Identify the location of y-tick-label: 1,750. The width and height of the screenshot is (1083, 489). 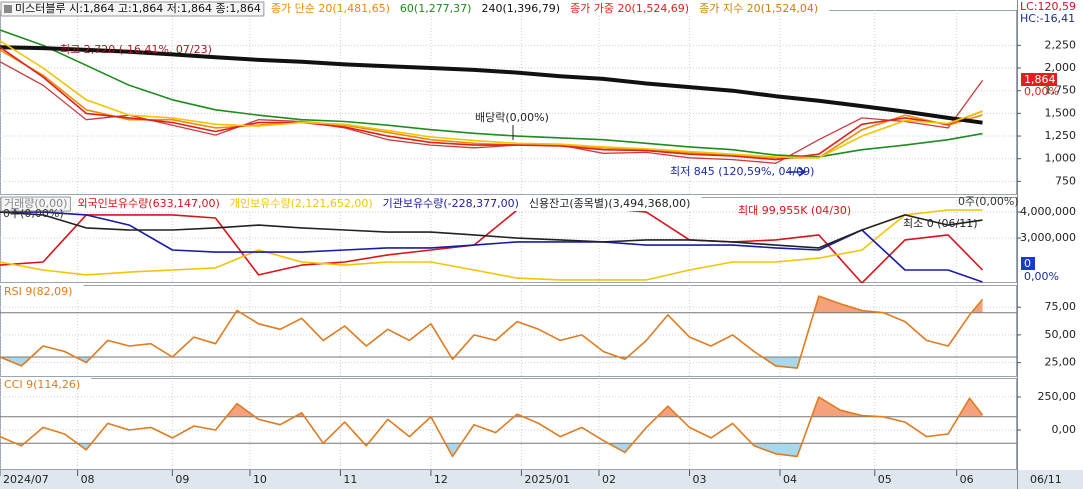
(1061, 90).